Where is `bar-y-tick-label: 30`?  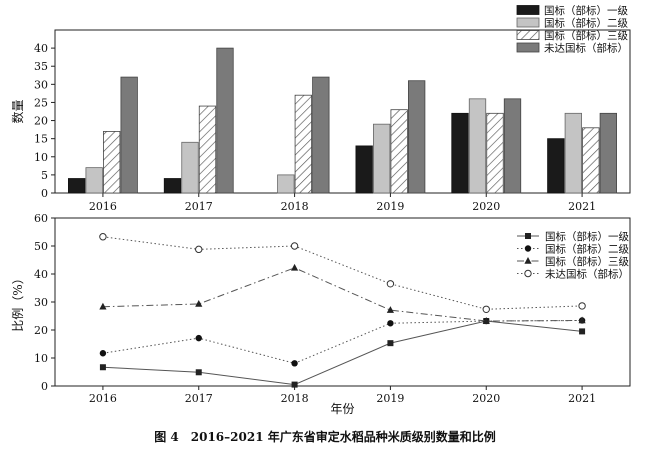
bar-y-tick-label: 30 is located at coordinates (41, 84).